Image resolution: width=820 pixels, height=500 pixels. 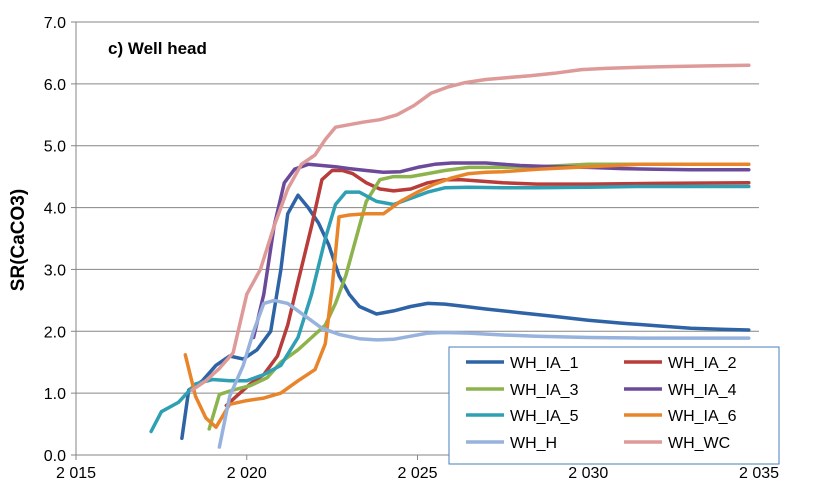 What do you see at coordinates (702, 390) in the screenshot?
I see `legend-label-wh-ia-4: WH_IA_4` at bounding box center [702, 390].